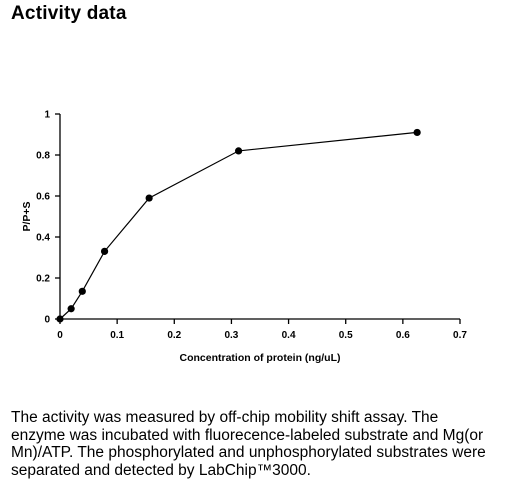 The image size is (522, 492). Describe the element at coordinates (43, 279) in the screenshot. I see `y-tick-label: 0.2` at that location.